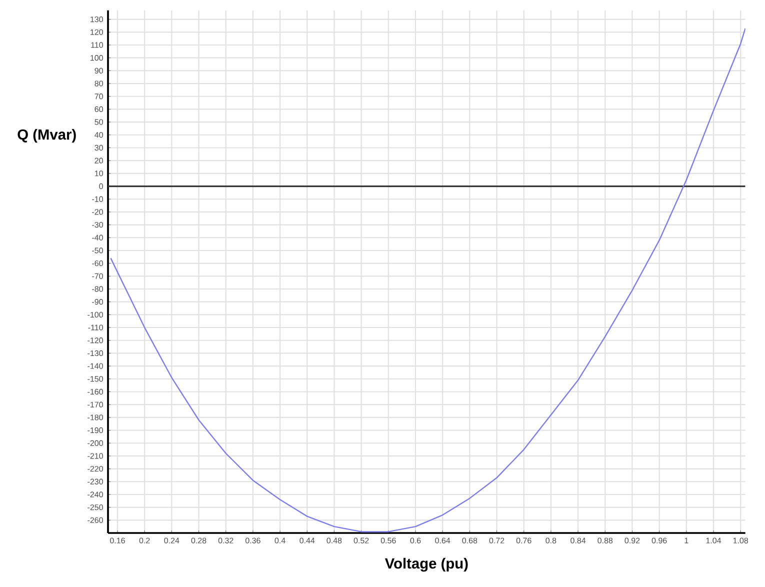 Image resolution: width=765 pixels, height=587 pixels. Describe the element at coordinates (172, 541) in the screenshot. I see `x-tick-label: 0.24` at that location.